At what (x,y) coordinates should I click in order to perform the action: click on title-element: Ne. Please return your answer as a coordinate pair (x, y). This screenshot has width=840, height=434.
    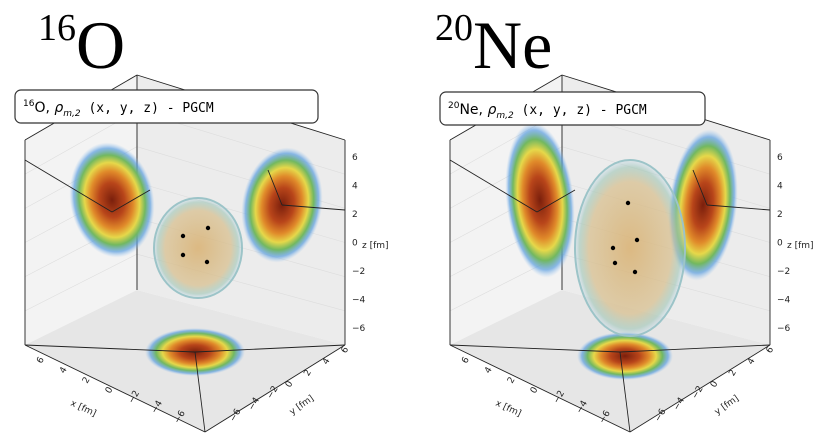
    Looking at the image, I should click on (512, 45).